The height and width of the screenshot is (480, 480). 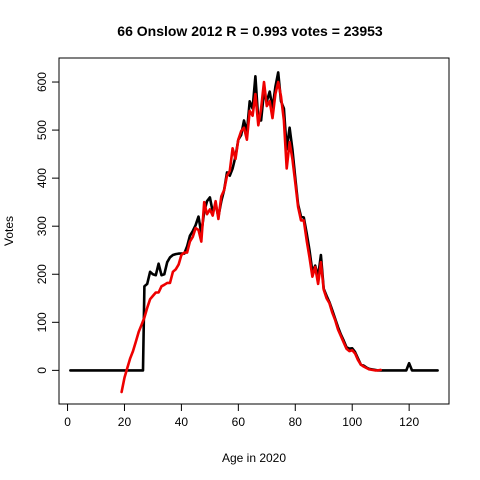 I want to click on x-tick-label: 80, so click(x=296, y=422).